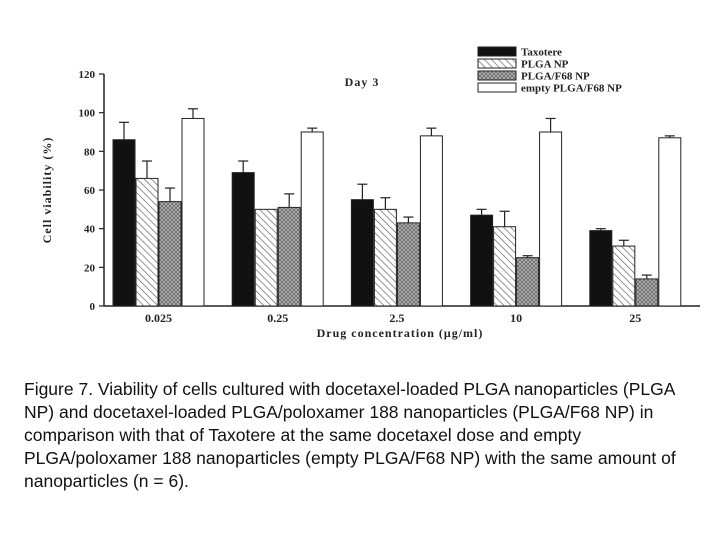 The height and width of the screenshot is (540, 720). What do you see at coordinates (635, 318) in the screenshot?
I see `x-tick-label: 25` at bounding box center [635, 318].